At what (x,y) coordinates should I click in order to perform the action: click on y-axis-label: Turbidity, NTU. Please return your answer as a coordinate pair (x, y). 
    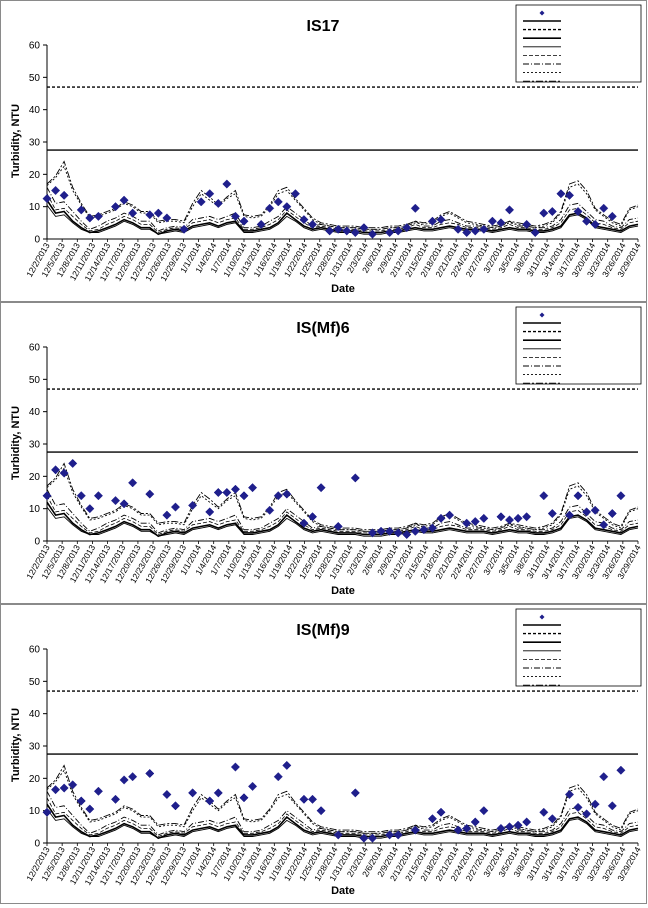
    Looking at the image, I should click on (16, 141).